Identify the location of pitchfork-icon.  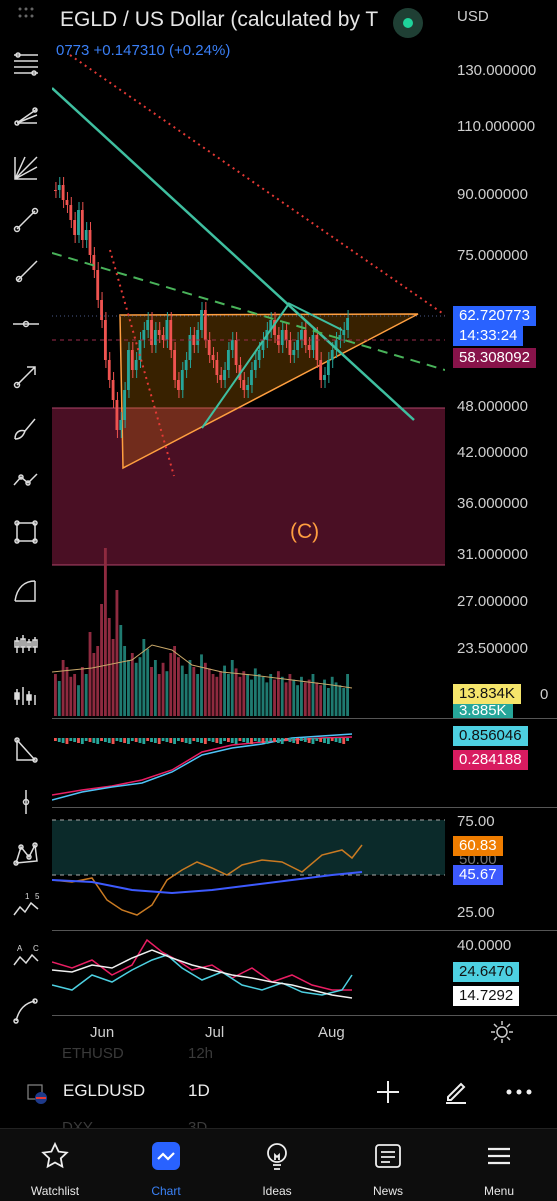
(26, 116).